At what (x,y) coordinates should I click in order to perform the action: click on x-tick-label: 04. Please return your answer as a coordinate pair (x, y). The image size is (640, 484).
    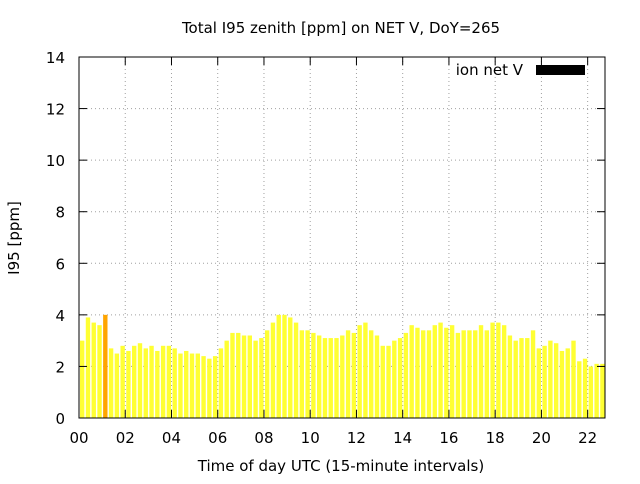
    Looking at the image, I should click on (171, 438).